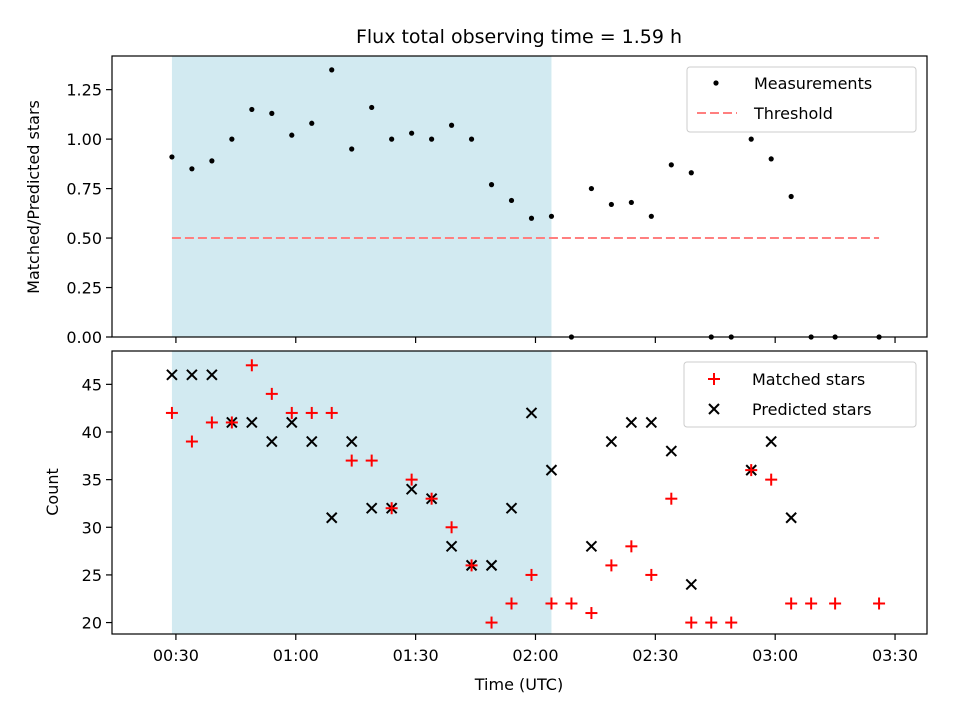  Describe the element at coordinates (800, 394) in the screenshot. I see `bottom-legend-box` at that location.